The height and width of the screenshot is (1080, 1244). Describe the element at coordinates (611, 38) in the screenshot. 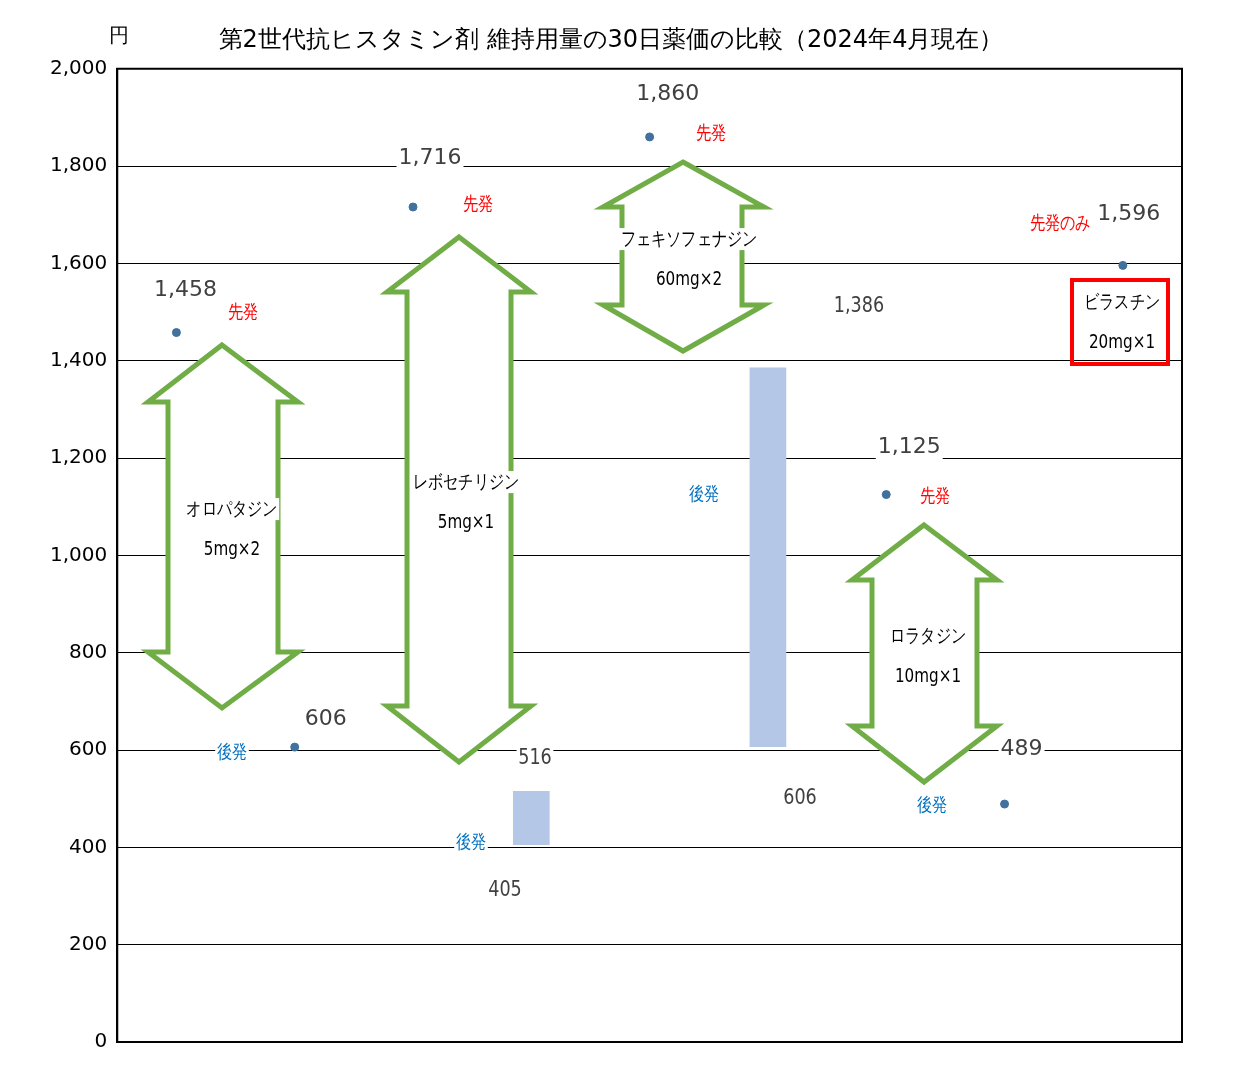

I see `chart-title: 第2世代抗ヒスタミン剤 維持用量の30日薬価の比較（2024年4月現在）` at that location.